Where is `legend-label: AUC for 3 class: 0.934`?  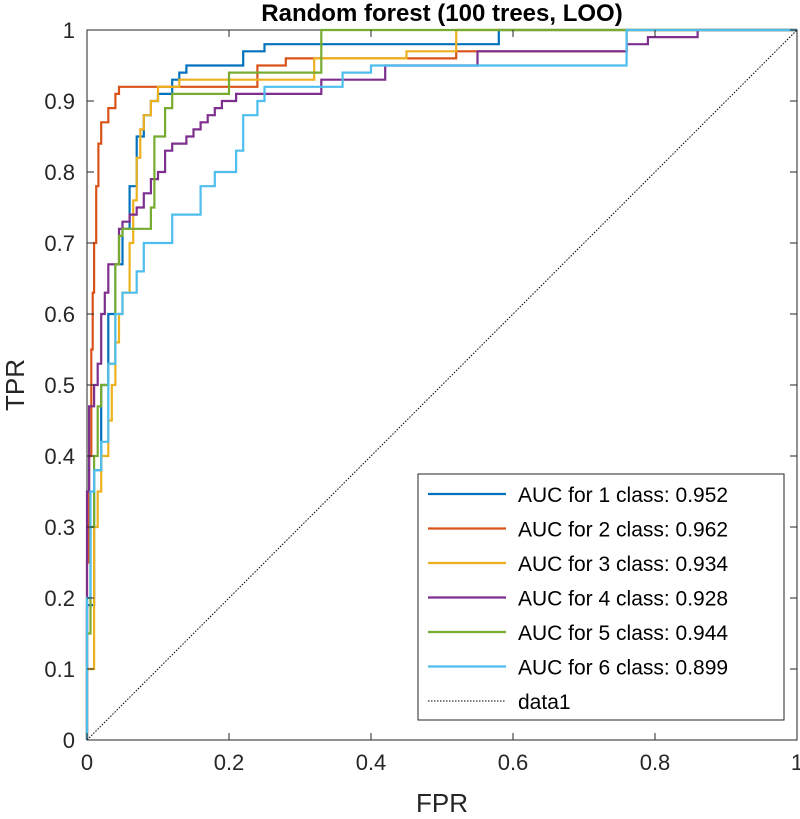 legend-label: AUC for 3 class: 0.934 is located at coordinates (623, 564).